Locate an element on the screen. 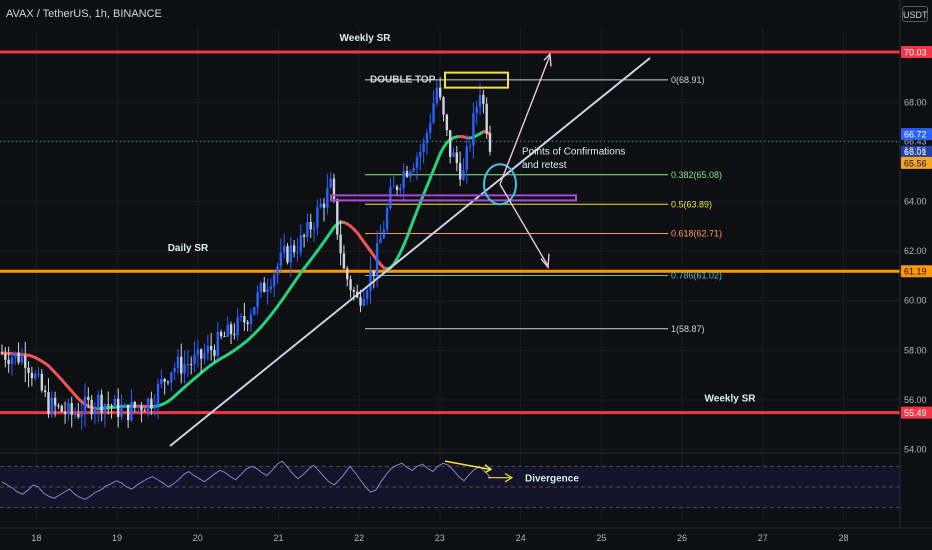 Image resolution: width=932 pixels, height=550 pixels. ma-segment is located at coordinates (418, 207).